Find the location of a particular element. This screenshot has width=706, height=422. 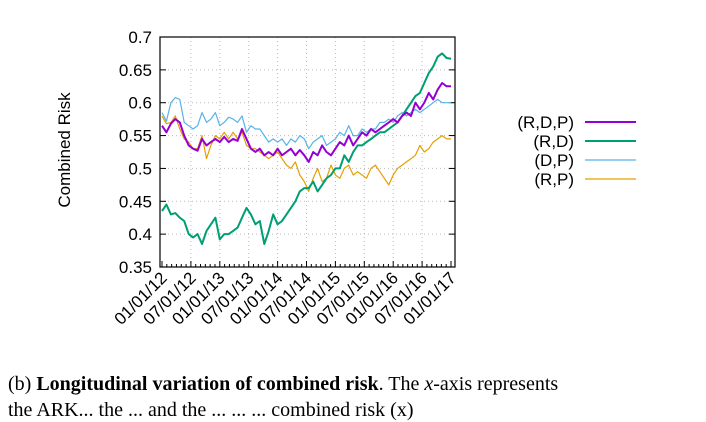

y-ticks: 0.35 0.4 0.45 0.5 0.55 0.6 0.65 0.7 is located at coordinates (135, 152).